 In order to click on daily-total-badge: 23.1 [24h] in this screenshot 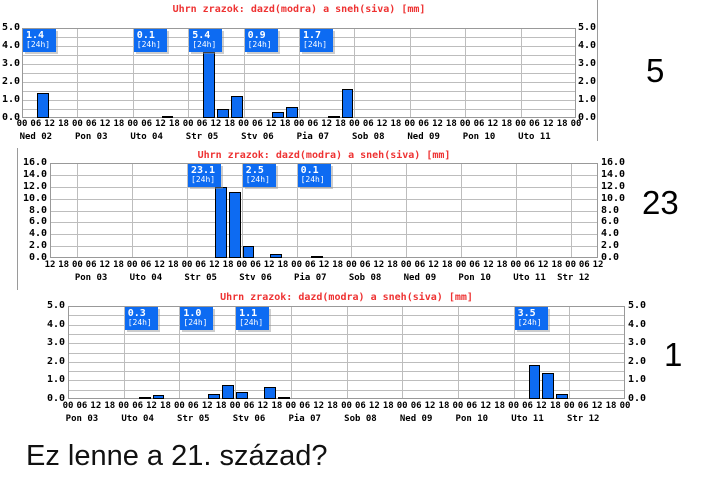, I will do `click(204, 175)`.